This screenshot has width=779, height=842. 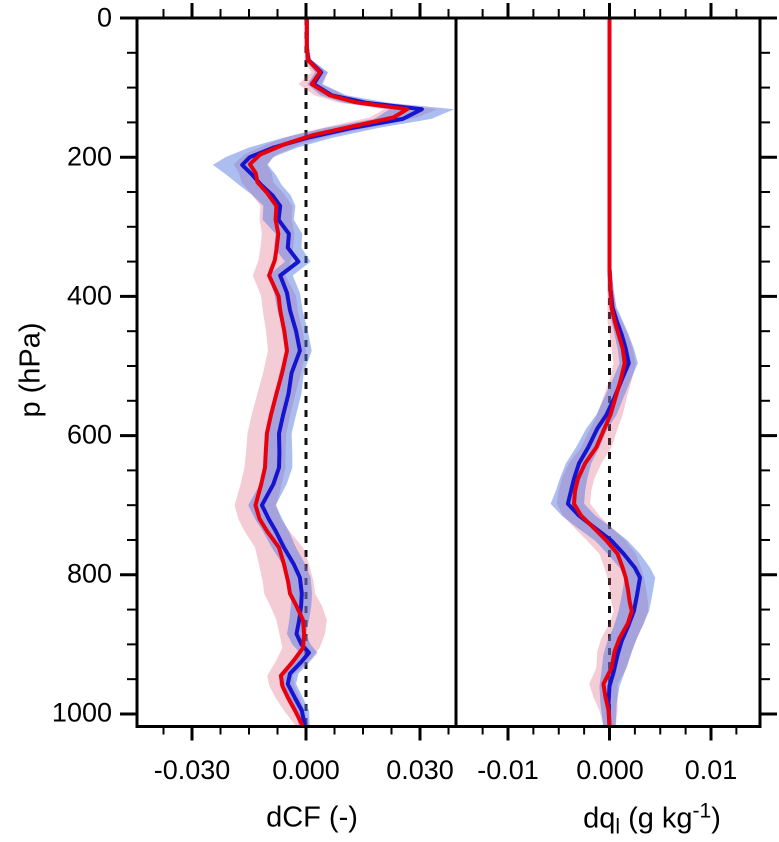 What do you see at coordinates (81, 712) in the screenshot?
I see `y-tick-label-1000: 1000` at bounding box center [81, 712].